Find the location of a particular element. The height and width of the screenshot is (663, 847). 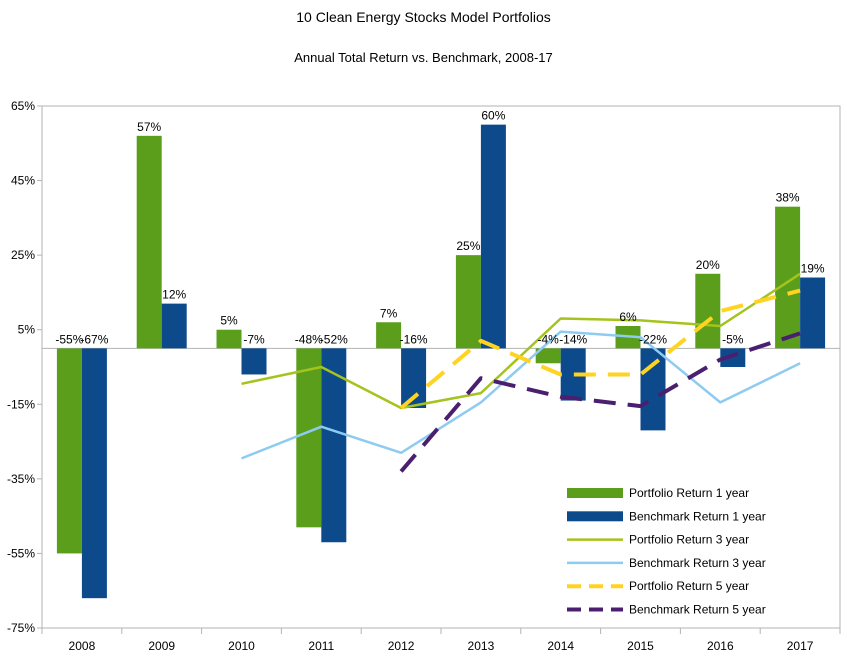

data-label: -7% is located at coordinates (254, 339).